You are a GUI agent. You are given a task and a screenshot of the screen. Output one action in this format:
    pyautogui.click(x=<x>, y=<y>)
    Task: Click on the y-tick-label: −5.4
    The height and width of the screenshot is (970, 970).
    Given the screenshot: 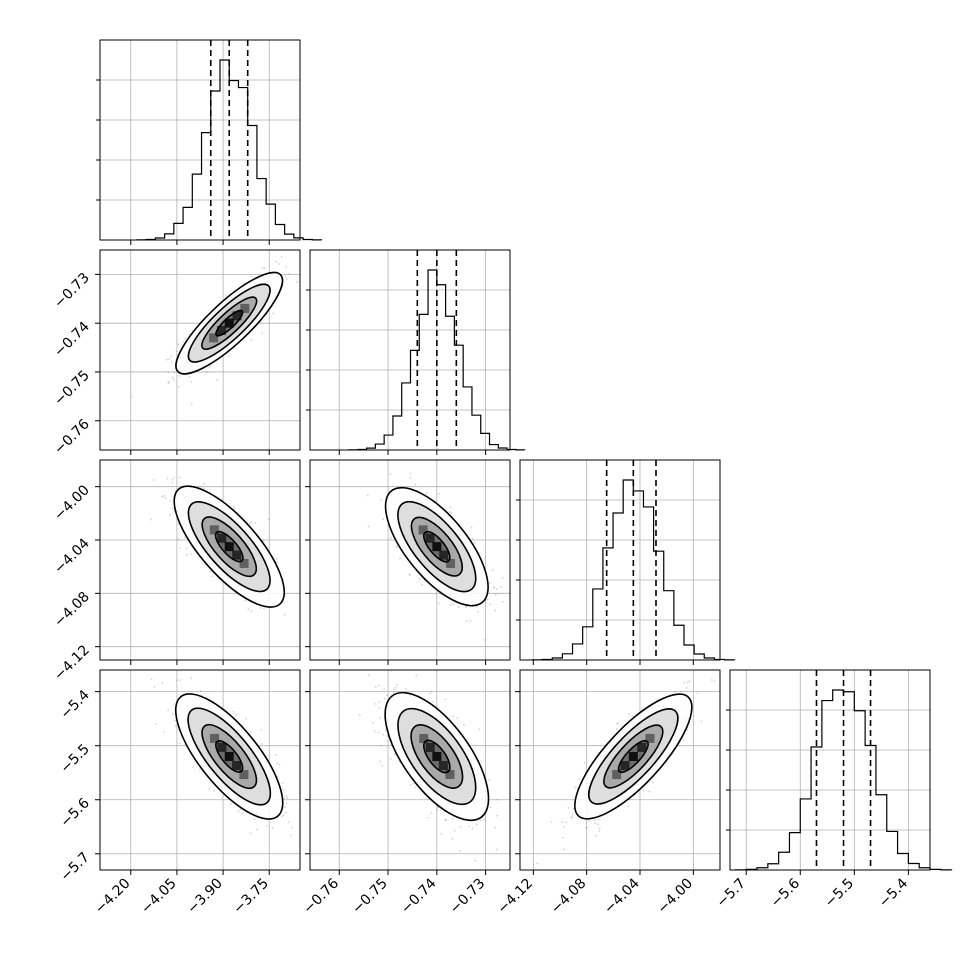 What is the action you would take?
    pyautogui.click(x=74, y=704)
    